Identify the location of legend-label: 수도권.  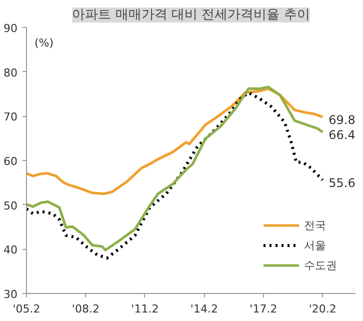
(320, 265).